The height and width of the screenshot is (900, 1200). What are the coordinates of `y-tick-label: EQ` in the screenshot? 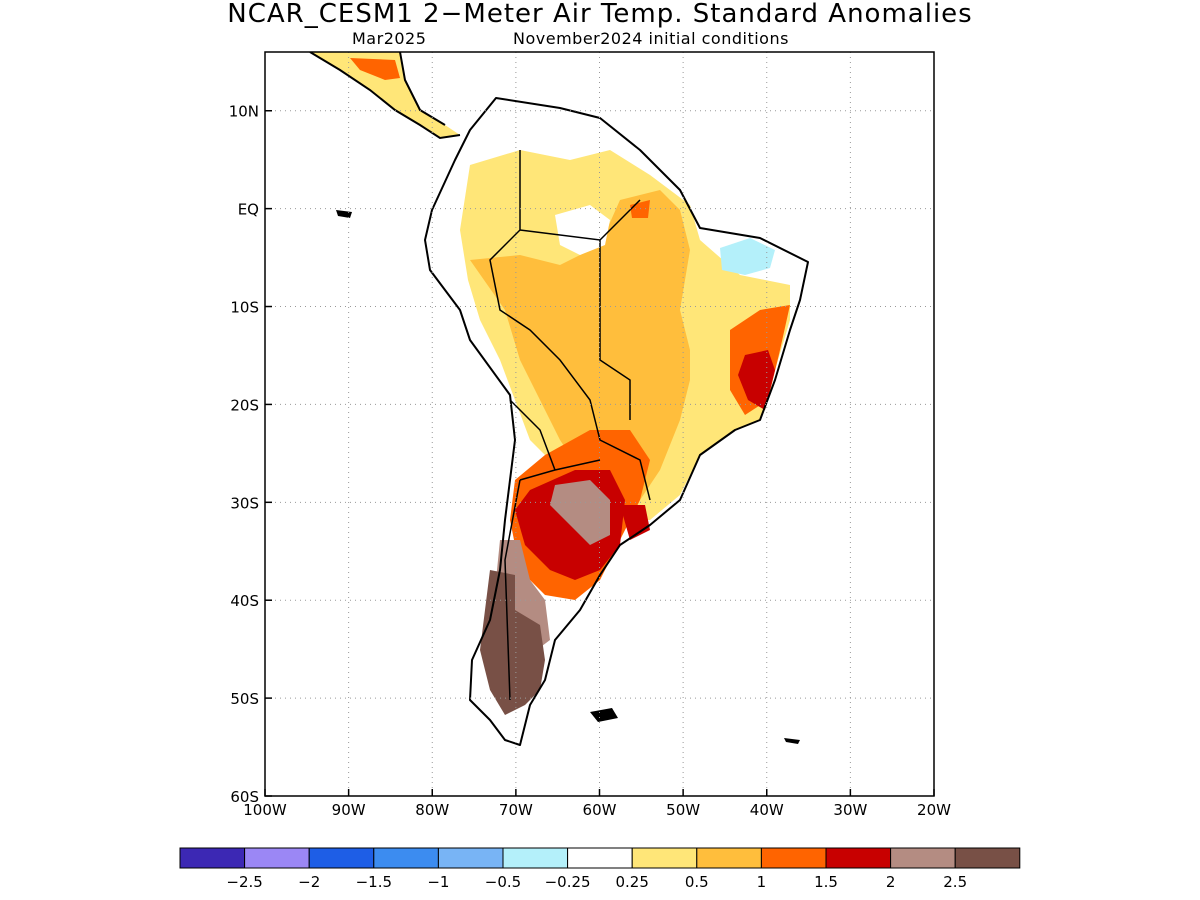 It's located at (248, 210).